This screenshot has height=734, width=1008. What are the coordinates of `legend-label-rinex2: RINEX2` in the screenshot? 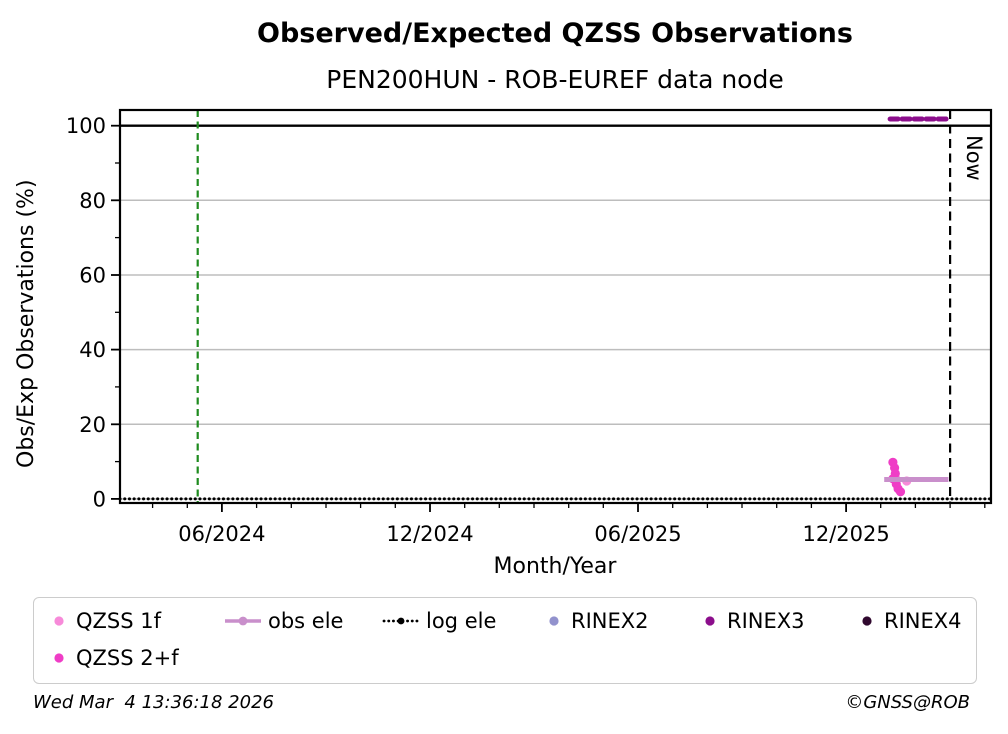 It's located at (610, 621).